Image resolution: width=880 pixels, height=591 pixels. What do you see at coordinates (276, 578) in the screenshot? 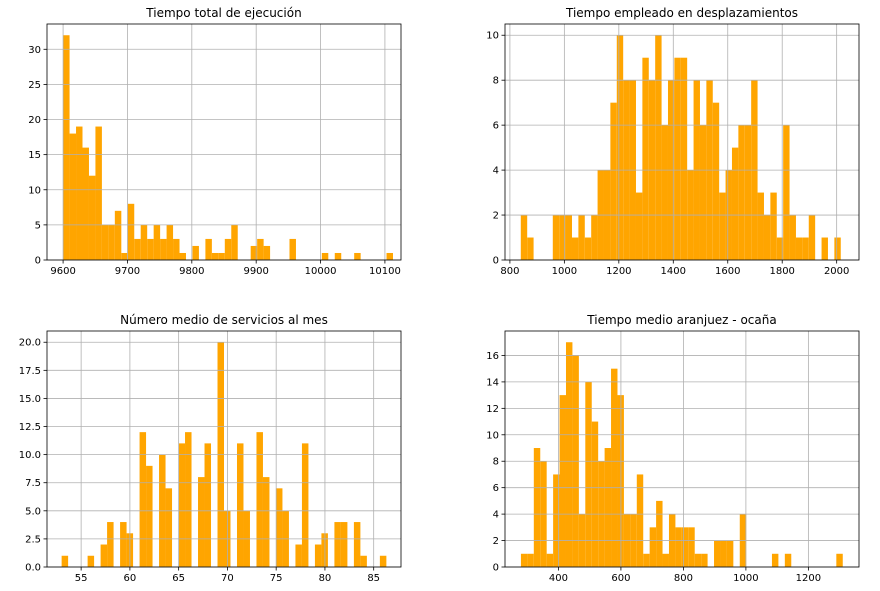
I see `x-tick-label: 75` at bounding box center [276, 578].